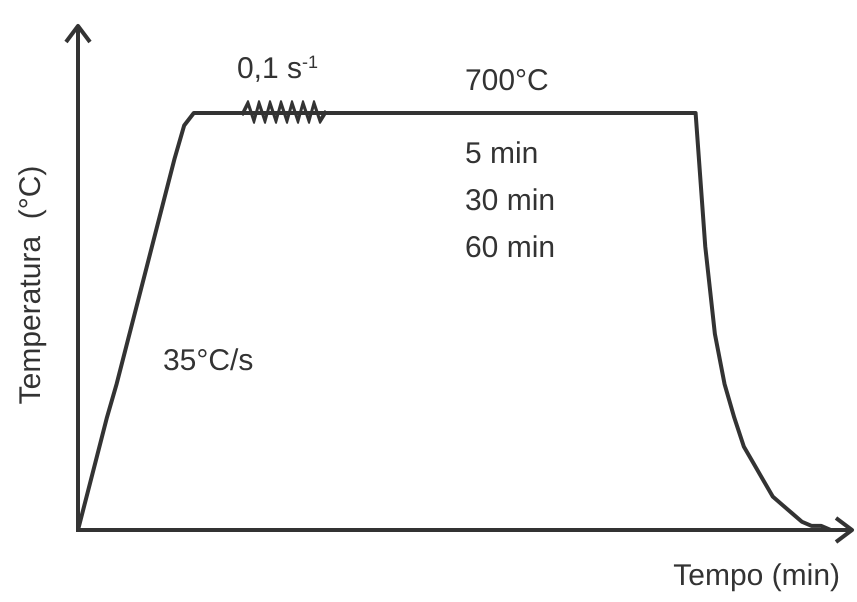  What do you see at coordinates (501, 153) in the screenshot?
I see `annotation: 5 min` at bounding box center [501, 153].